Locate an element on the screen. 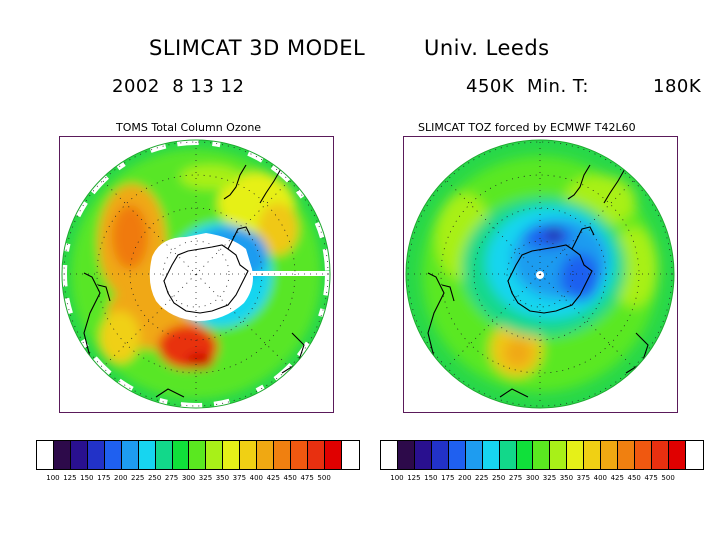  colorbar-left-tick-label: 325 is located at coordinates (205, 478).